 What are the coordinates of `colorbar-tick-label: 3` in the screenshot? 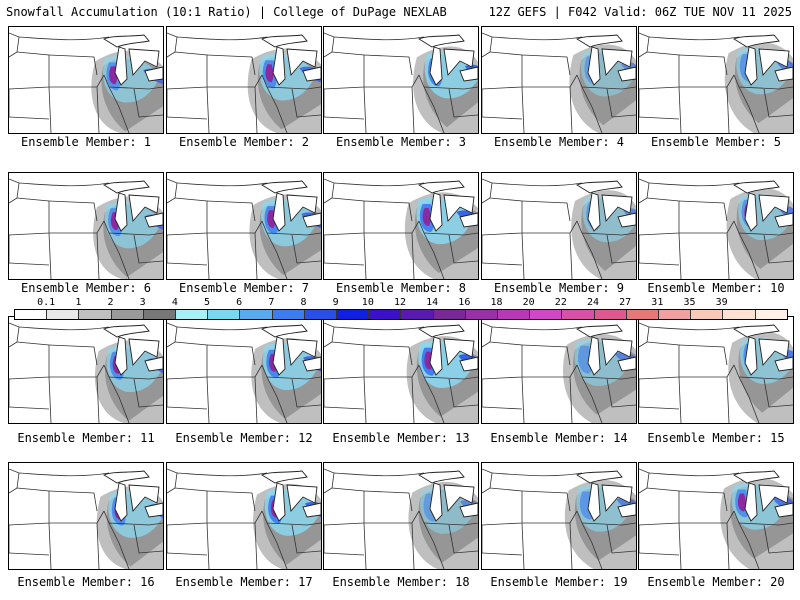 It's located at (142, 302).